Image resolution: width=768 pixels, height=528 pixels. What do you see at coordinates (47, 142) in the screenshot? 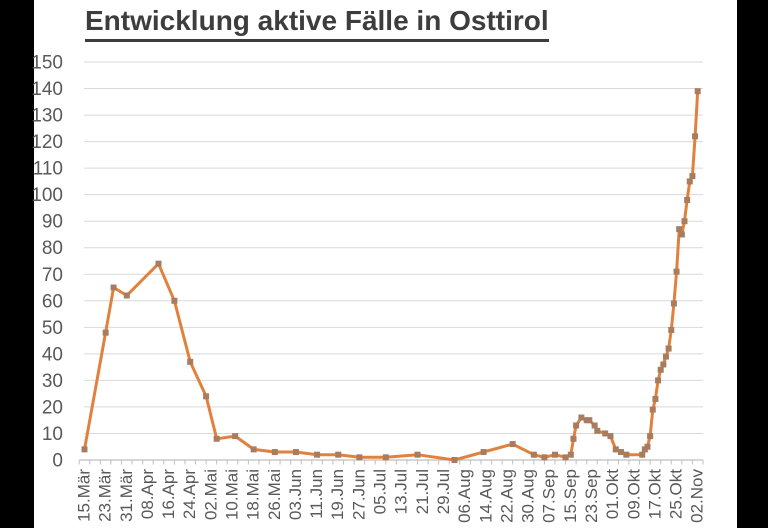
I see `y-tick-label: 120` at bounding box center [47, 142].